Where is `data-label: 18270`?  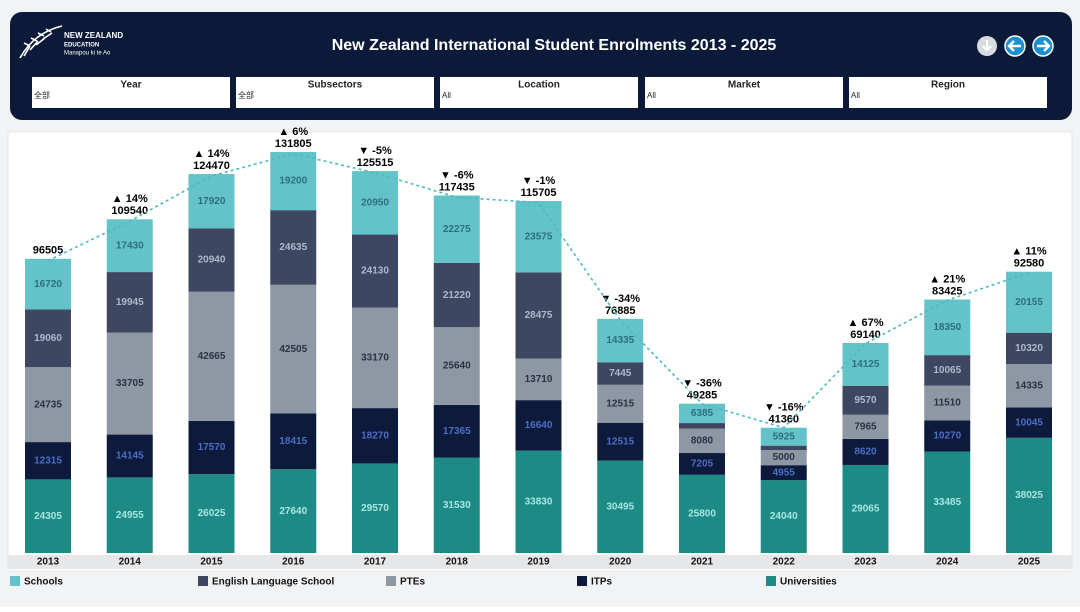 data-label: 18270 is located at coordinates (375, 435).